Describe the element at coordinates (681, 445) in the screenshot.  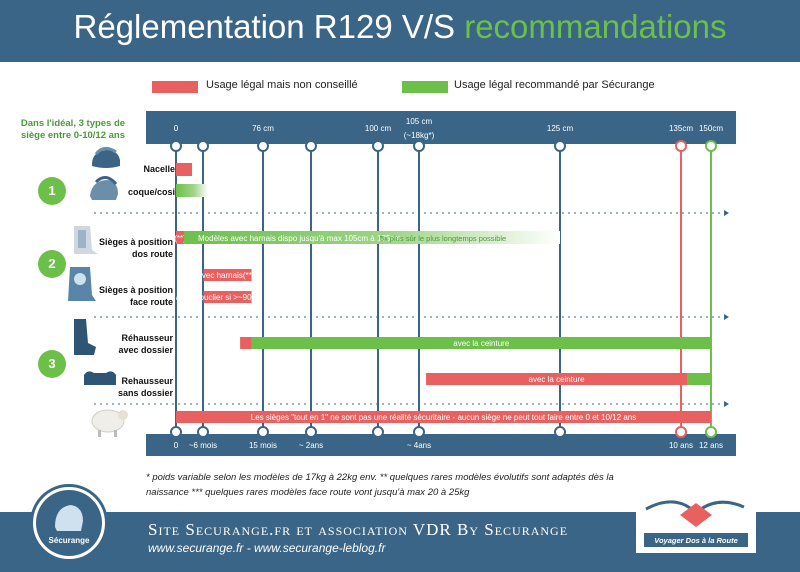
I see `age-tick-label-5: 10 ans` at that location.